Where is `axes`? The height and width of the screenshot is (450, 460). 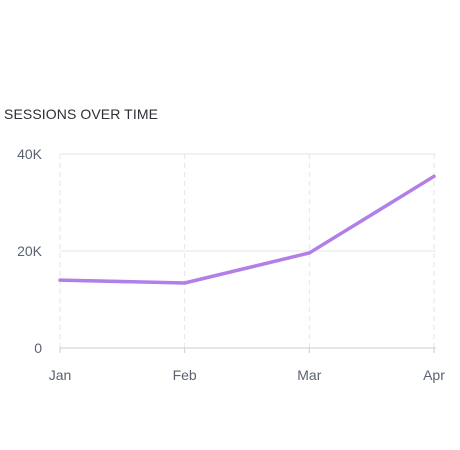 axes is located at coordinates (247, 350).